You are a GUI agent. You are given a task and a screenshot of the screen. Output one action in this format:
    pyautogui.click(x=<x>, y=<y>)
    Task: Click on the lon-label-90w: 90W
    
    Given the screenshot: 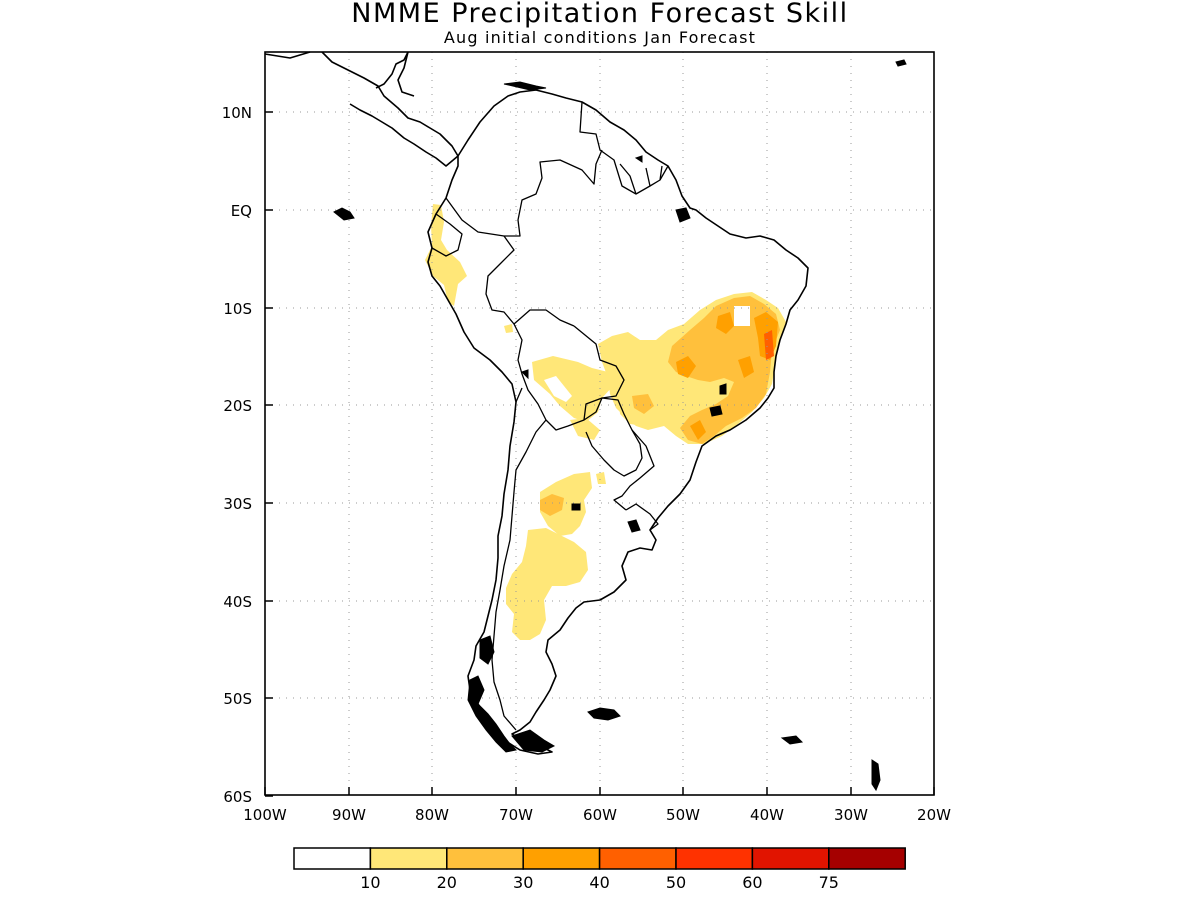 What is the action you would take?
    pyautogui.click(x=349, y=815)
    